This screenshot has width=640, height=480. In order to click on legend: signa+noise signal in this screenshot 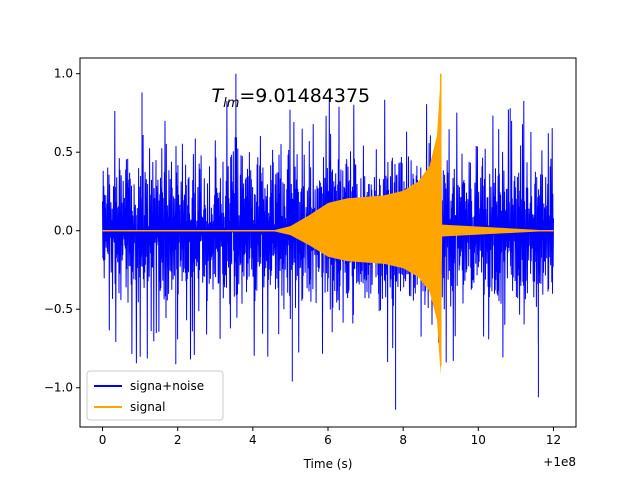, I will do `click(155, 395)`.